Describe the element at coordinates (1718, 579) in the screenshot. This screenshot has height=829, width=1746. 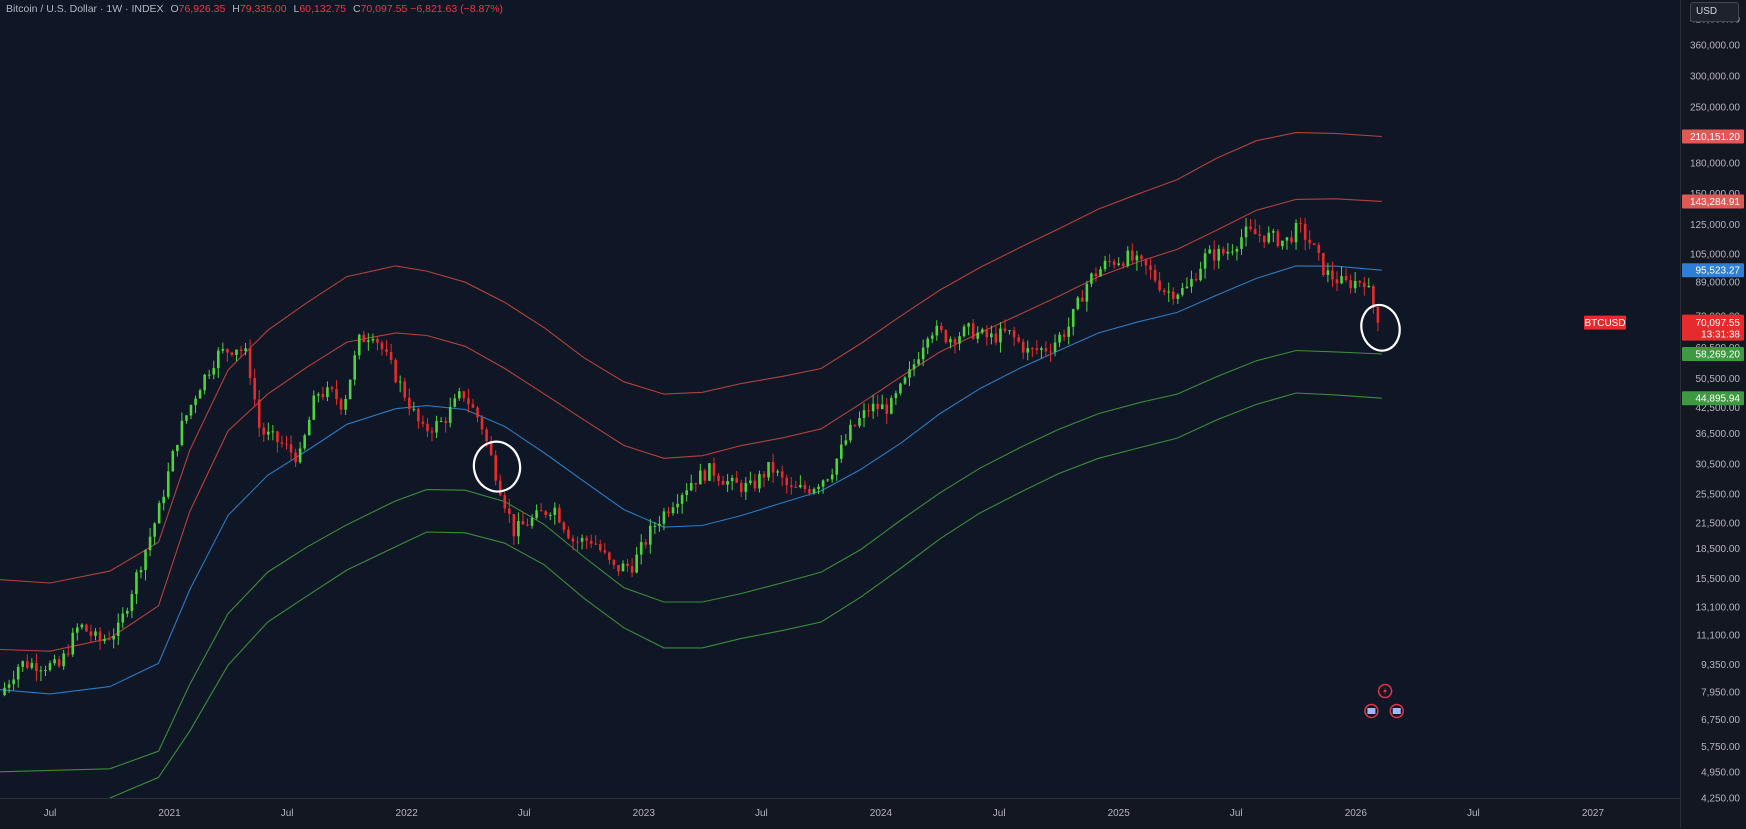
I see `price-tick-label: 15,500.00` at that location.